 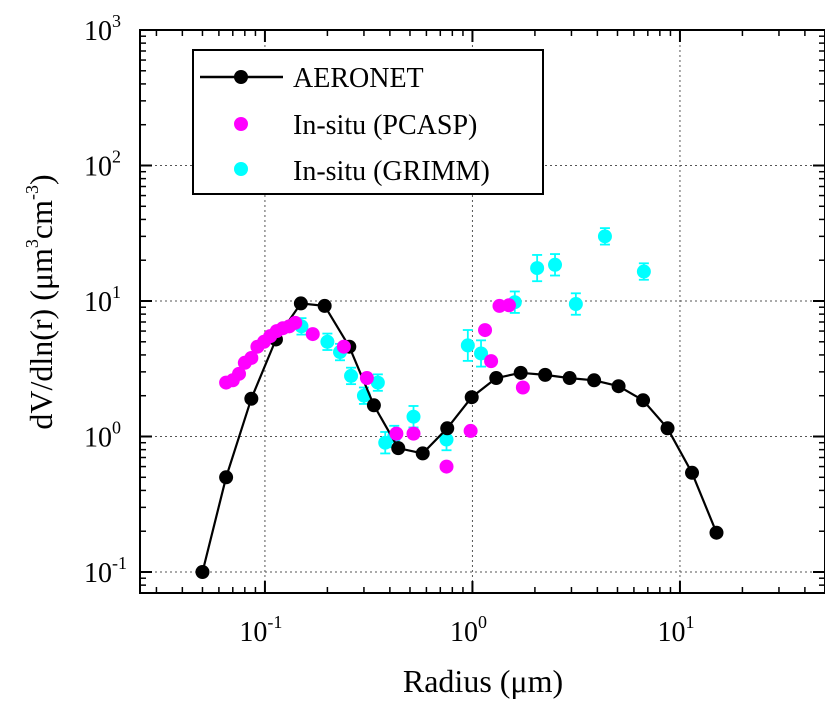 What do you see at coordinates (105, 571) in the screenshot?
I see `y-tick-label-0: 10⁻¹` at bounding box center [105, 571].